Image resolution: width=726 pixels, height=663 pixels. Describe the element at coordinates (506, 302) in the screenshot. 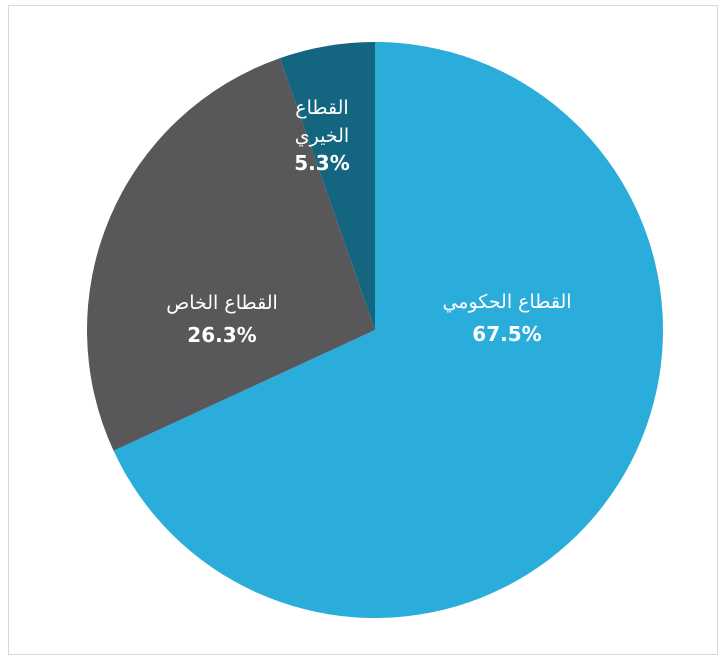

I see `slice-label-1-line-1: القطاع الحكومي` at that location.